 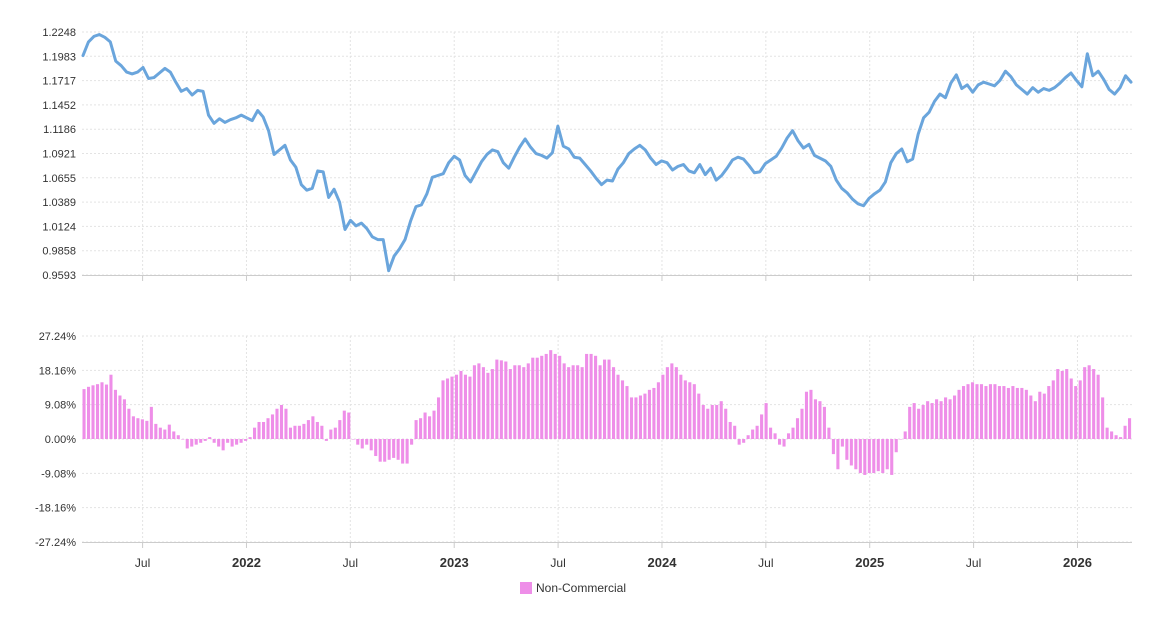 I want to click on legend-label: Non-Commercial, so click(x=581, y=588).